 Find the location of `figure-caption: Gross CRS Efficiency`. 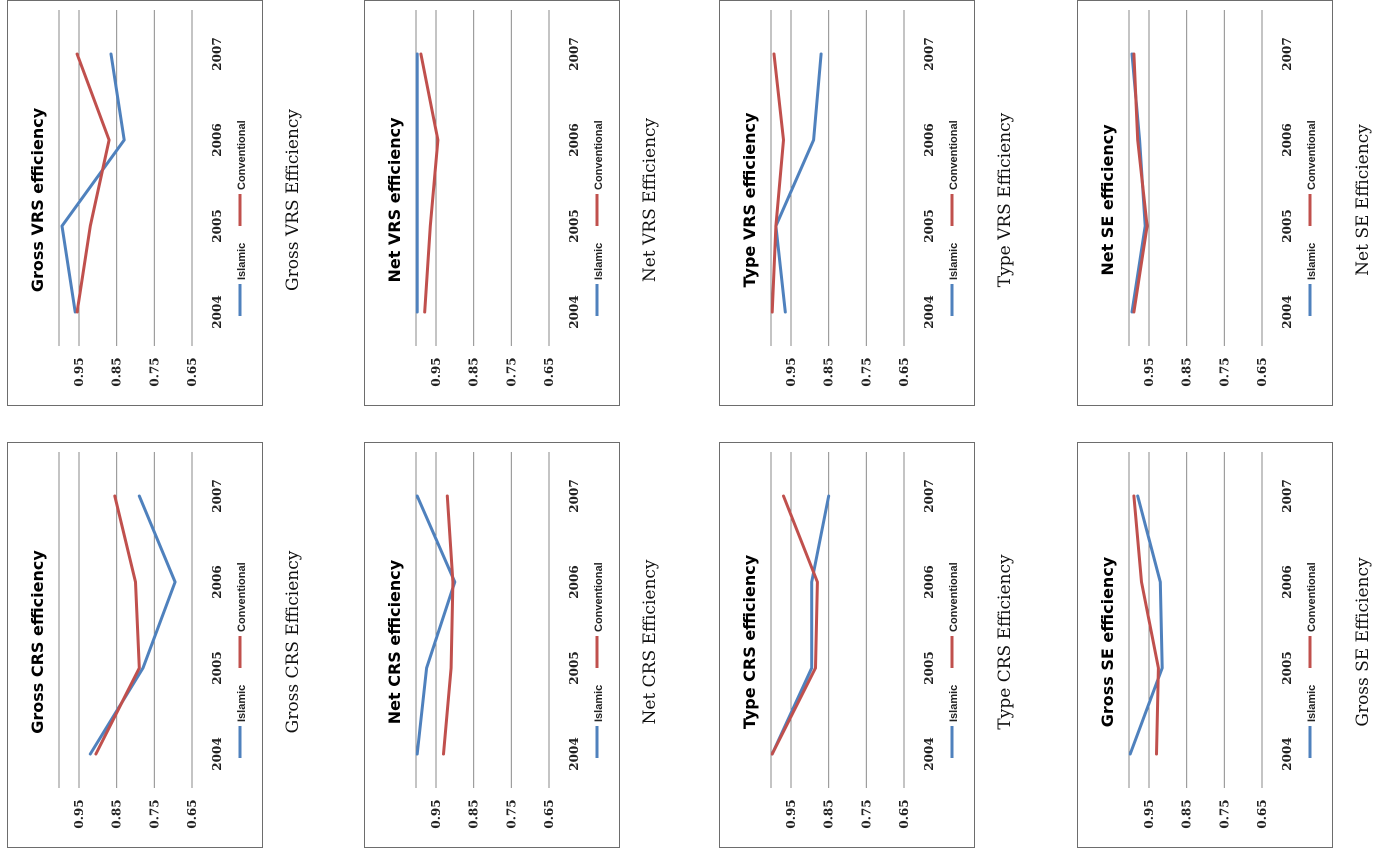

figure-caption: Gross CRS Efficiency is located at coordinates (293, 641).